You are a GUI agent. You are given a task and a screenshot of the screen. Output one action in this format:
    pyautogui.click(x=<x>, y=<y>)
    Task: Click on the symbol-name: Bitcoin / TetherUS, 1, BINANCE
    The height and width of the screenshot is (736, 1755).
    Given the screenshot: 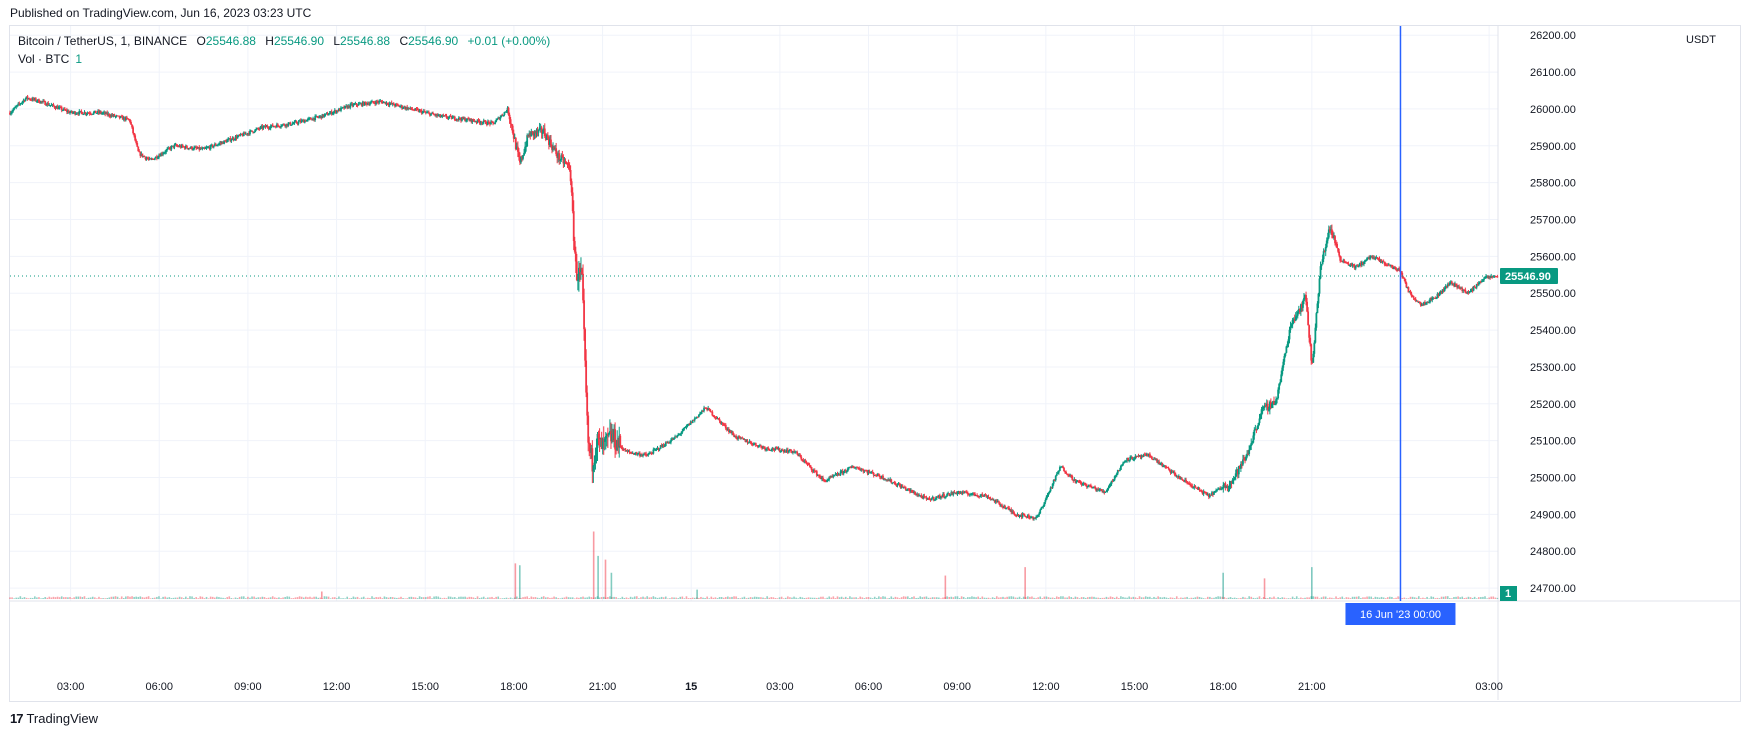 What is the action you would take?
    pyautogui.click(x=103, y=41)
    